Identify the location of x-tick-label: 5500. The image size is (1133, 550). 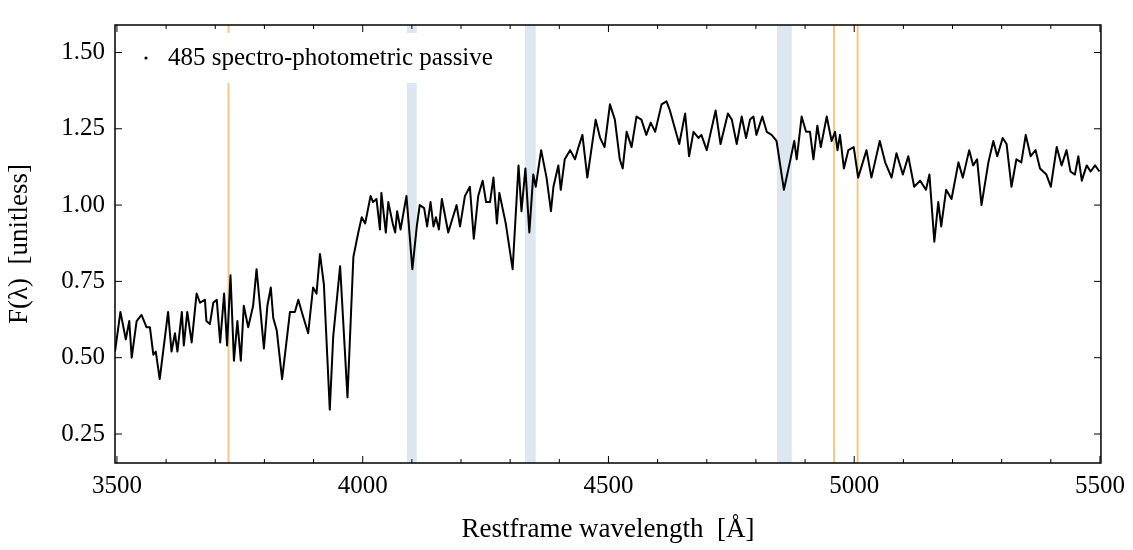
(1099, 484).